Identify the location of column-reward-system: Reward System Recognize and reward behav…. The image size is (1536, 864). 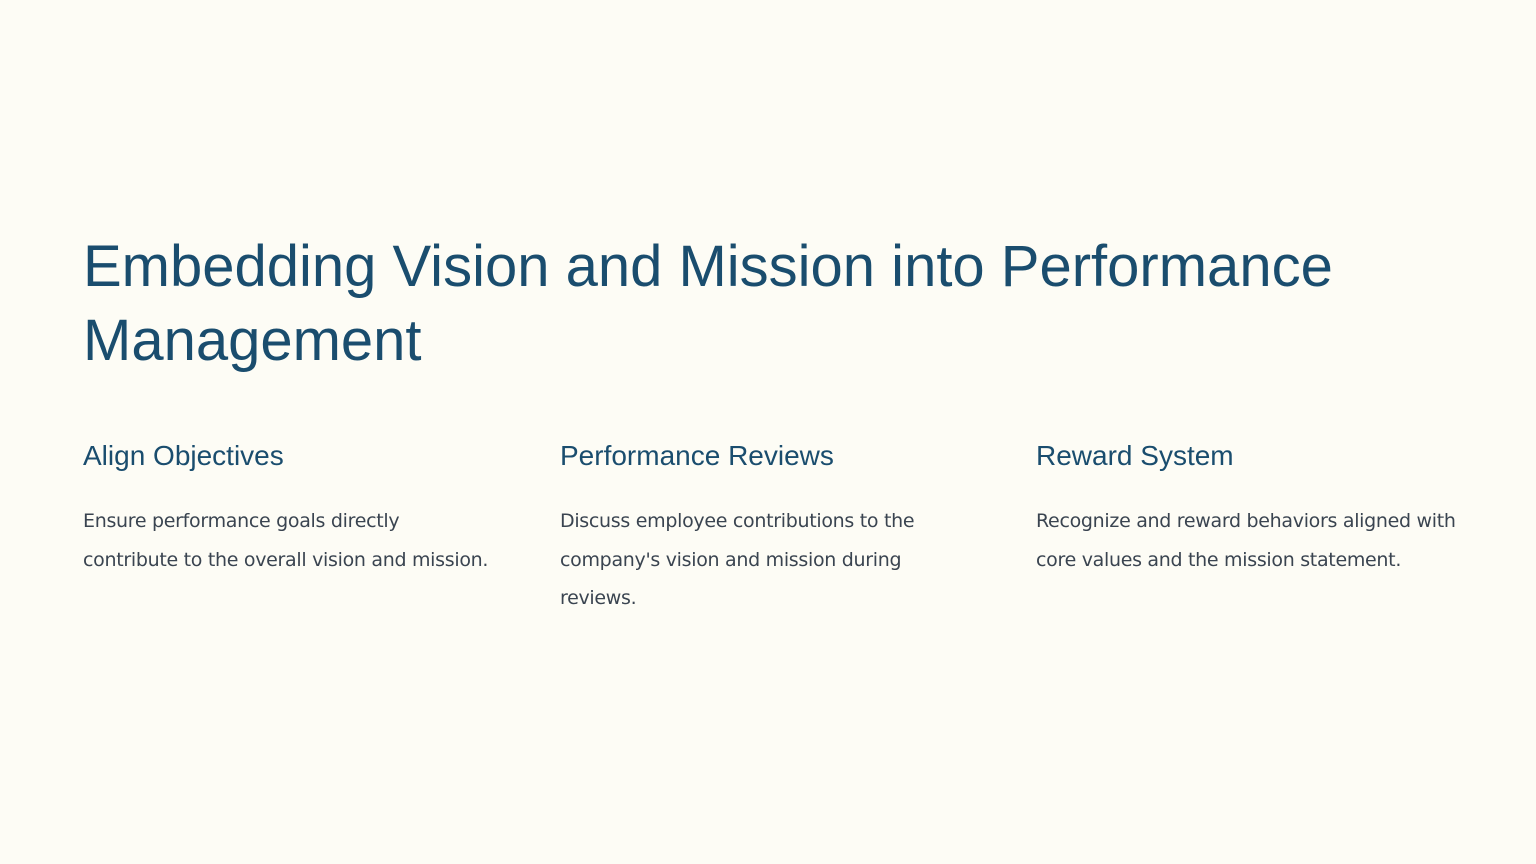
(1246, 508).